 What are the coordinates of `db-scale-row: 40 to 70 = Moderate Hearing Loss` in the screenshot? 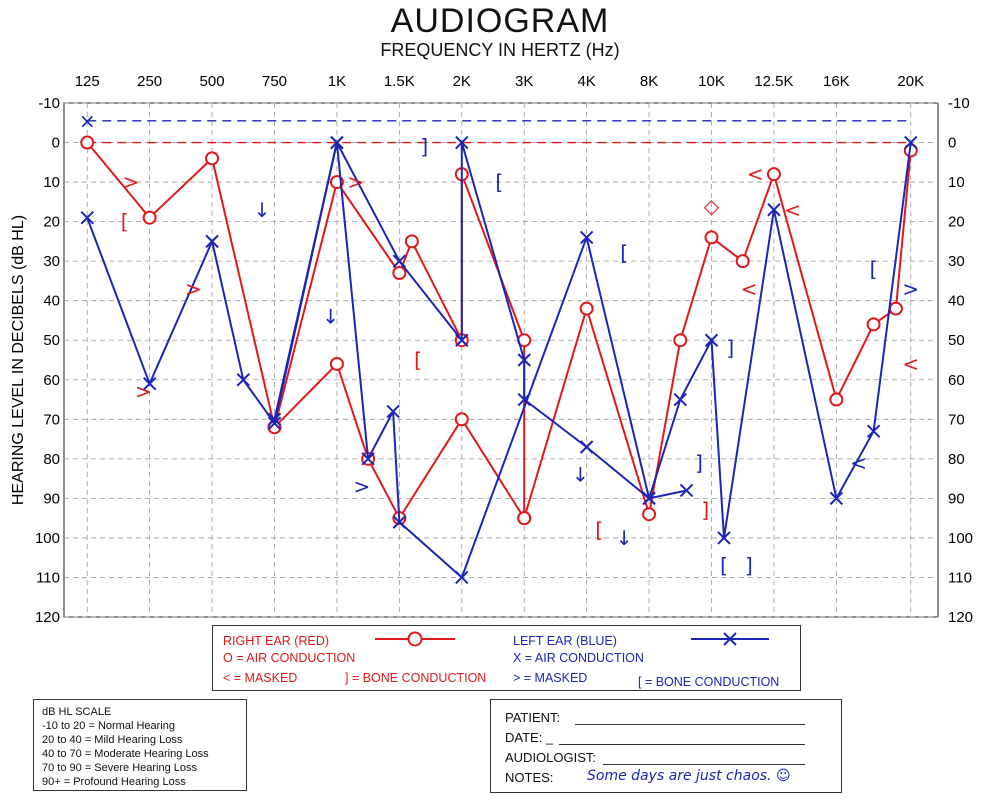 It's located at (125, 754).